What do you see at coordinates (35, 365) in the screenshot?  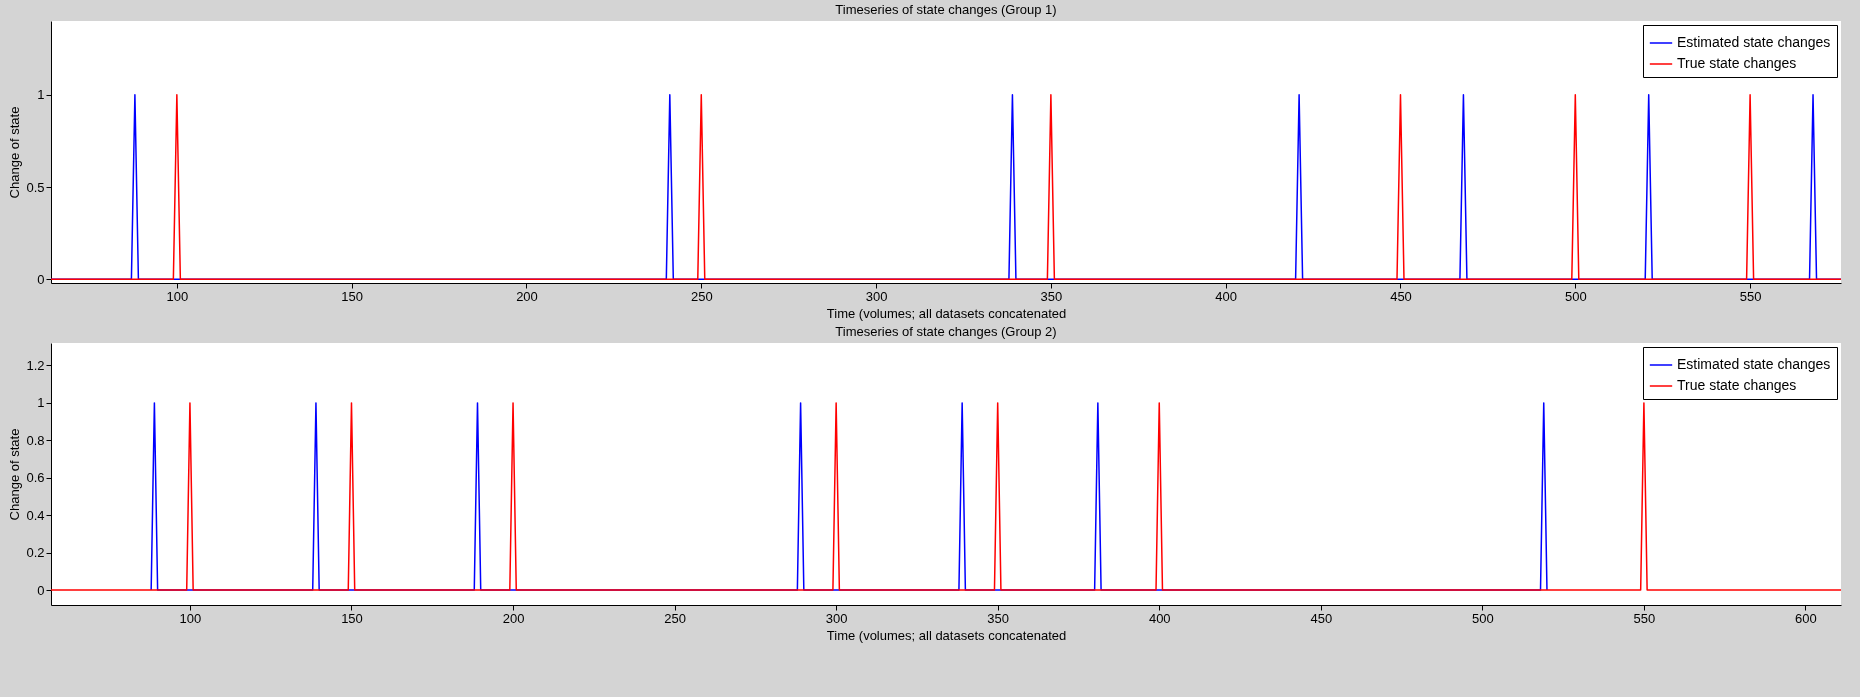 I see `y-tick-label: 1.2` at bounding box center [35, 365].